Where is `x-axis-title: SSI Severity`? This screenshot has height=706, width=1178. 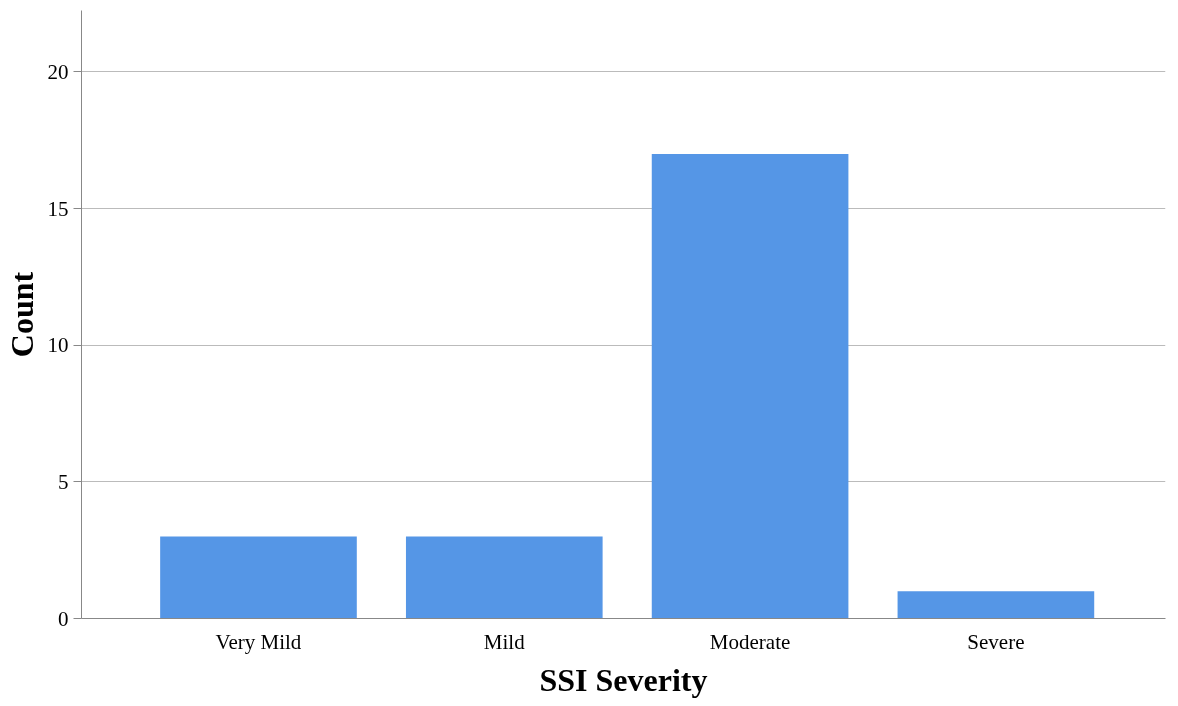
x-axis-title: SSI Severity is located at coordinates (623, 679).